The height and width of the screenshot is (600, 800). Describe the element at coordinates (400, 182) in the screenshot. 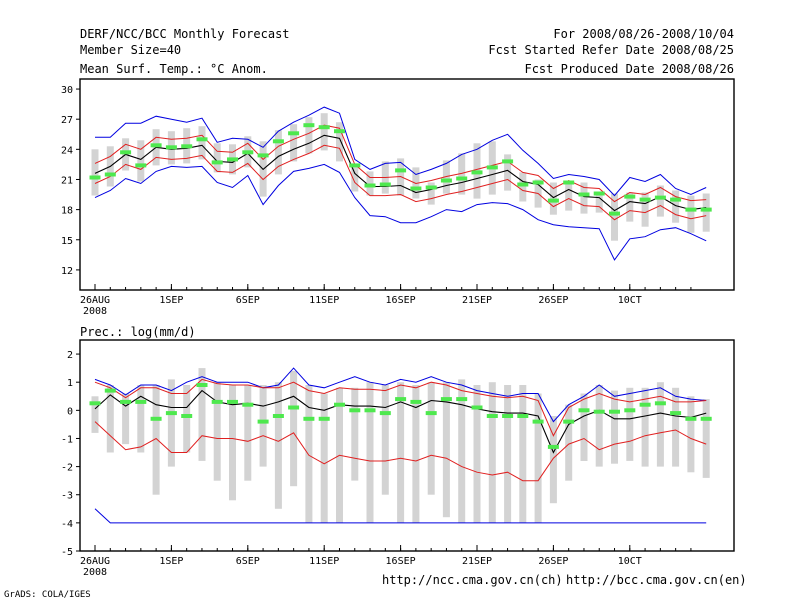

I see `temp-band-lower-line` at that location.